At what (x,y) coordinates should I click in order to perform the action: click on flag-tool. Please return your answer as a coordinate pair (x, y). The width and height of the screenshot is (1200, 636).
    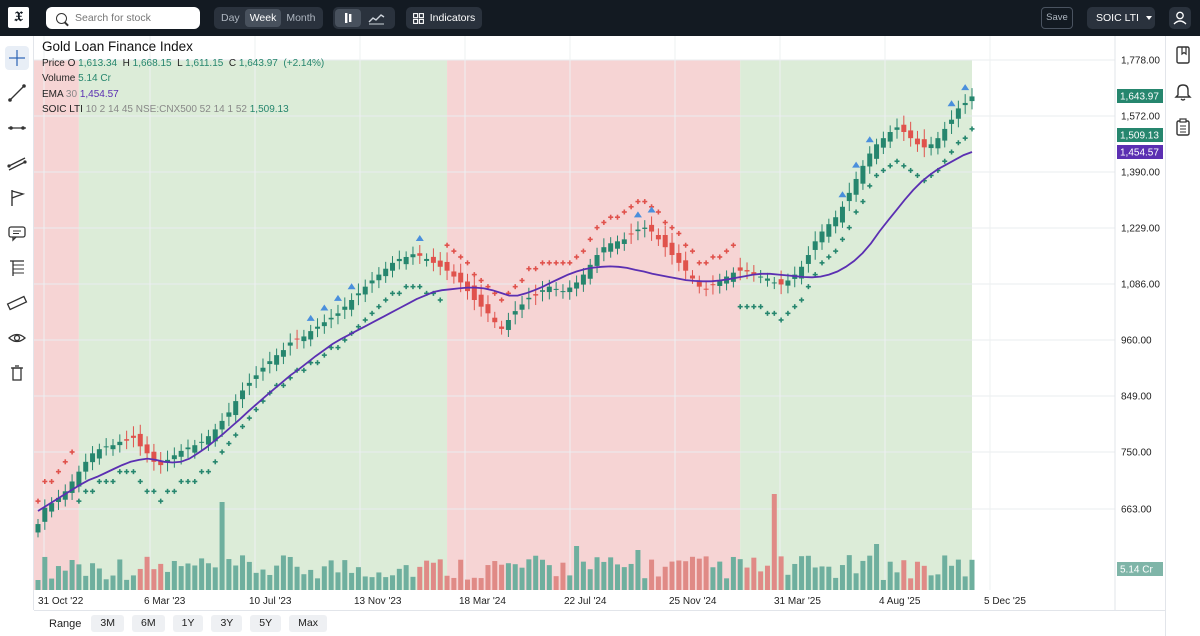
    Looking at the image, I should click on (17, 198).